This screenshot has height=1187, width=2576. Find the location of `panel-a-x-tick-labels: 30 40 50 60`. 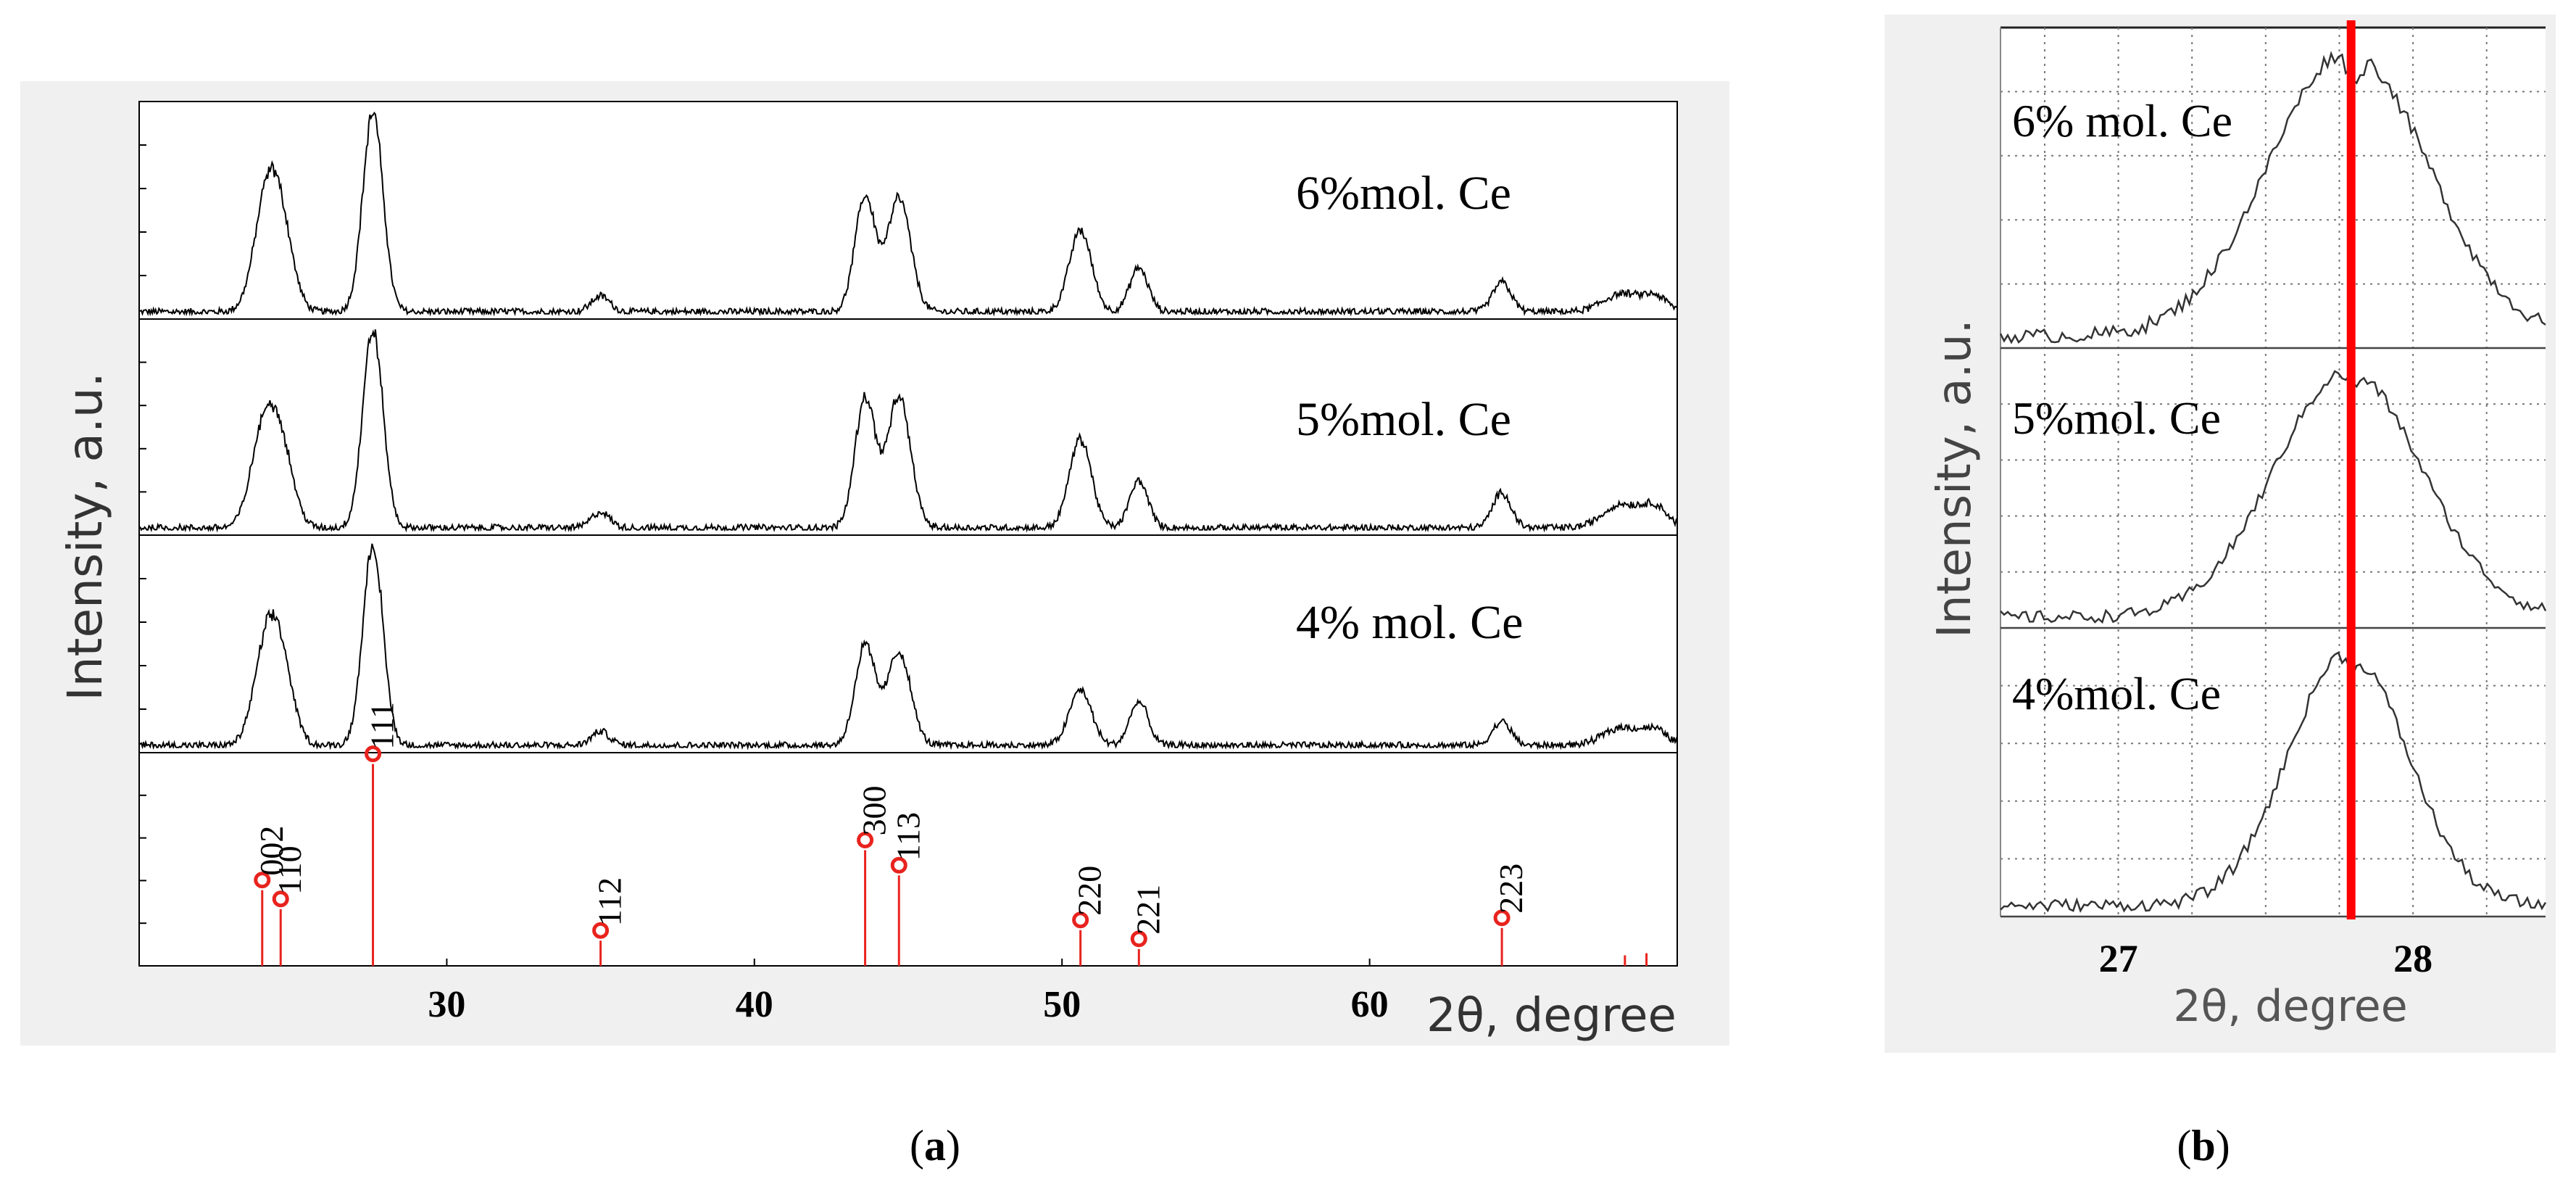

panel-a-x-tick-labels: 30 40 50 60 is located at coordinates (908, 992).